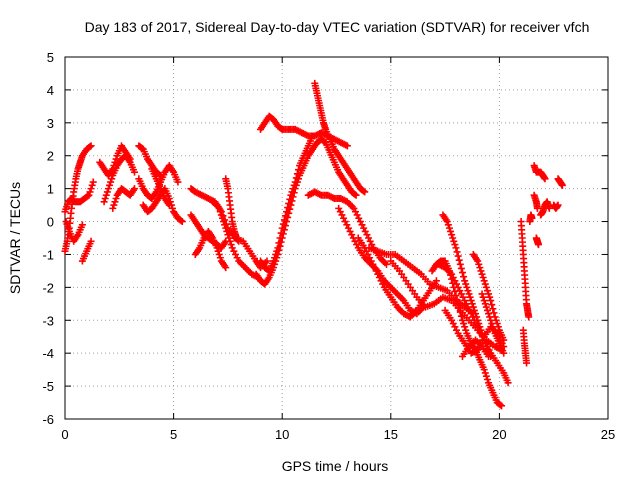  I want to click on x-tick-label: 5, so click(173, 434).